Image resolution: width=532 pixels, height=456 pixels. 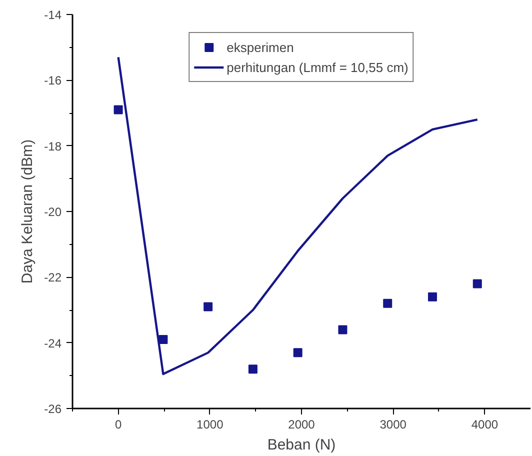 I want to click on y-axis-title: Daya Keluaran (dBm), so click(x=27, y=211).